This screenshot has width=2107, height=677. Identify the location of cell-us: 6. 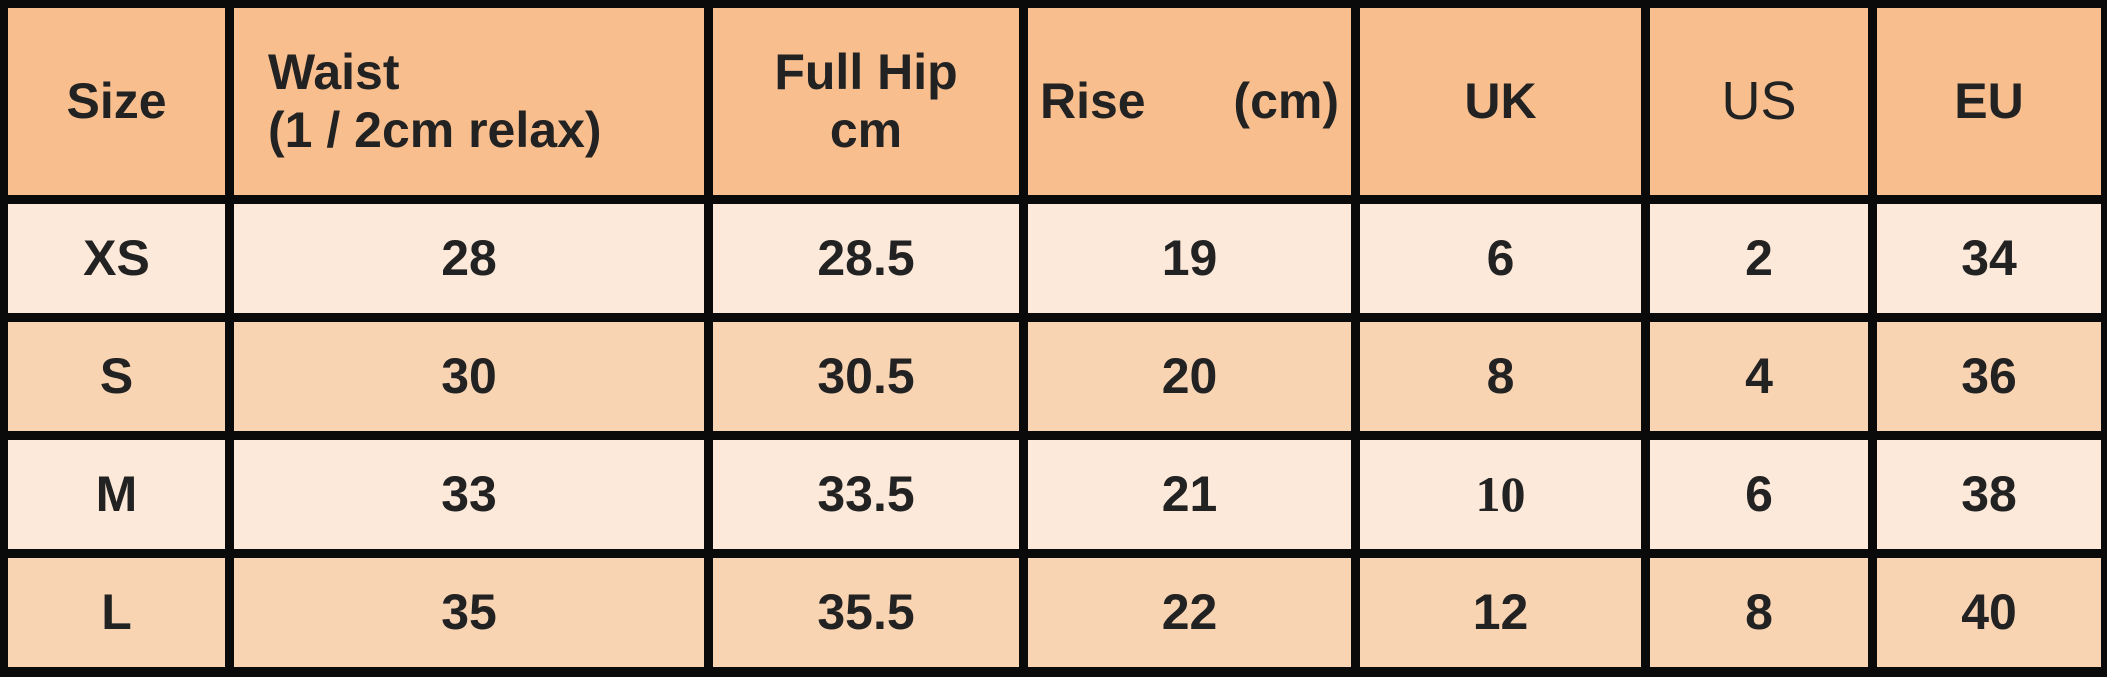
(1759, 494).